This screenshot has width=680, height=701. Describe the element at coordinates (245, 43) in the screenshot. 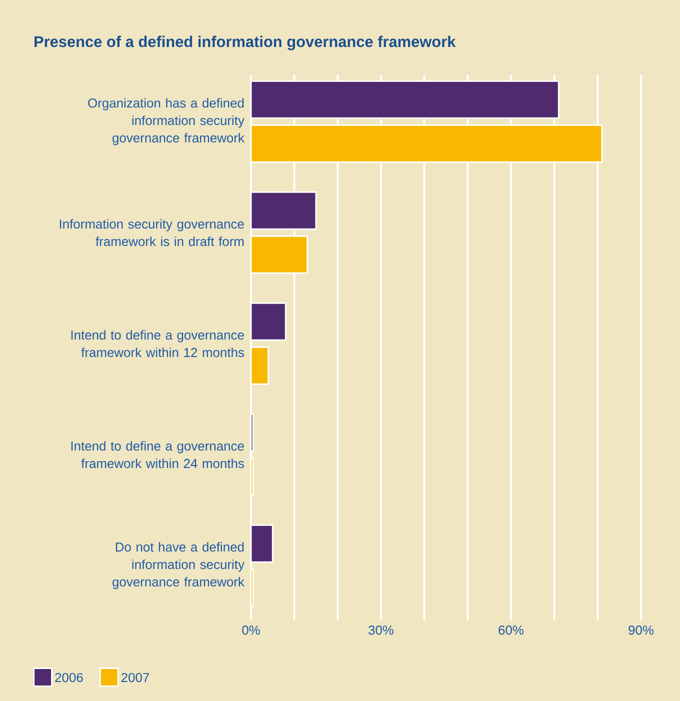

I see `chart-title: Presence of a defined information governance framework` at that location.